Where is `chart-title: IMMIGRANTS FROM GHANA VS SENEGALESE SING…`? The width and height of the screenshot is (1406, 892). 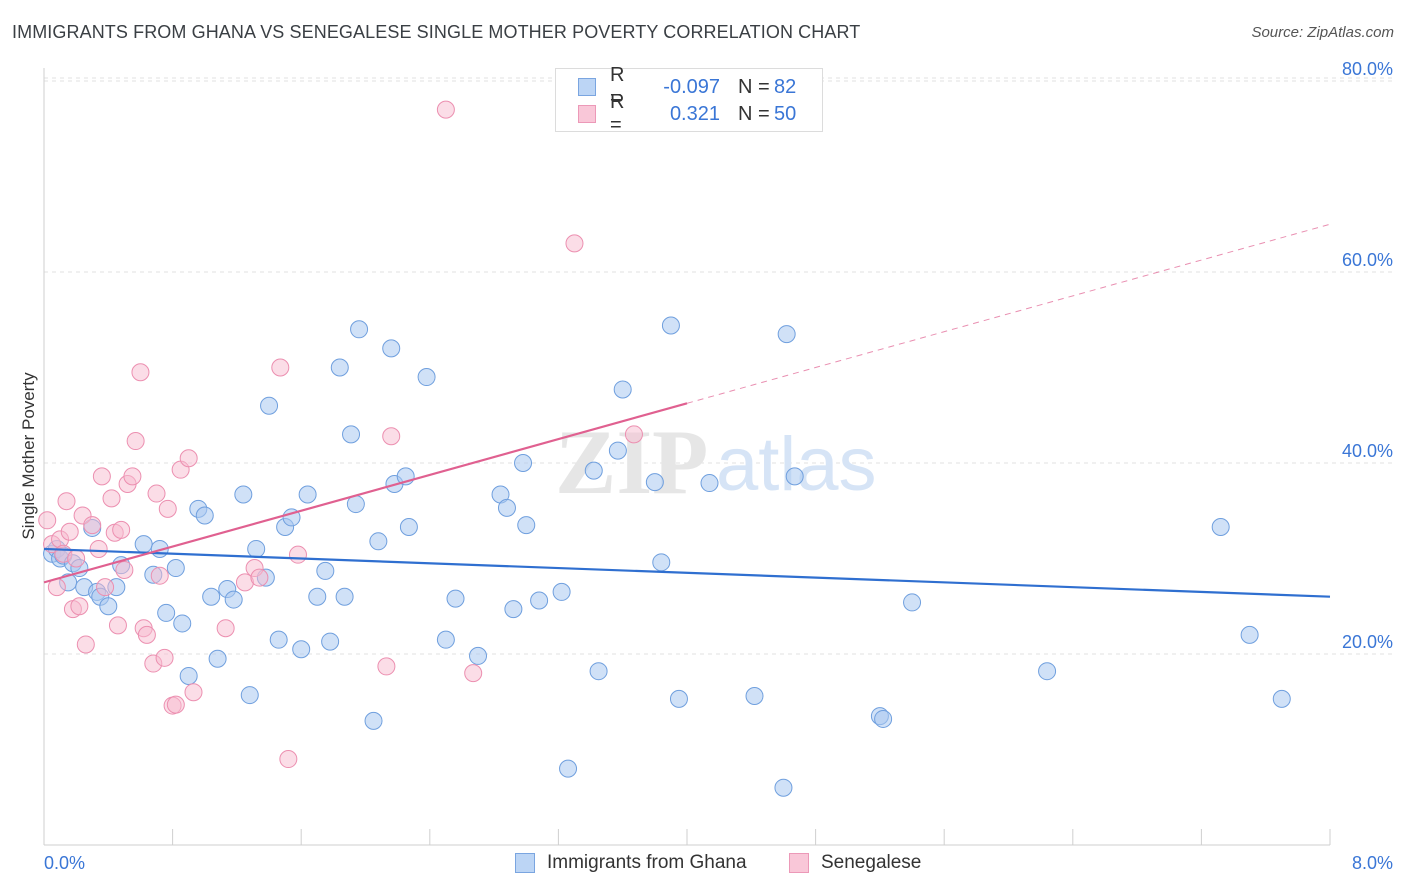 chart-title: IMMIGRANTS FROM GHANA VS SENEGALESE SING… is located at coordinates (436, 32).